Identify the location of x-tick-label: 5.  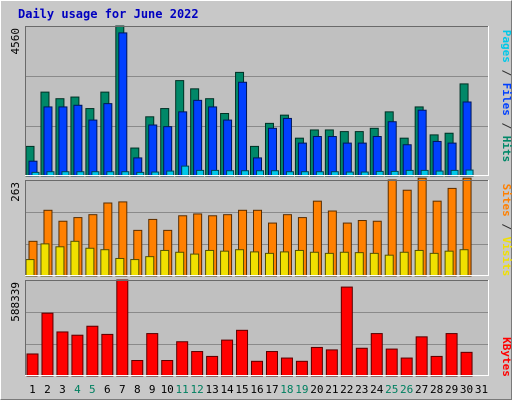
(92, 389).